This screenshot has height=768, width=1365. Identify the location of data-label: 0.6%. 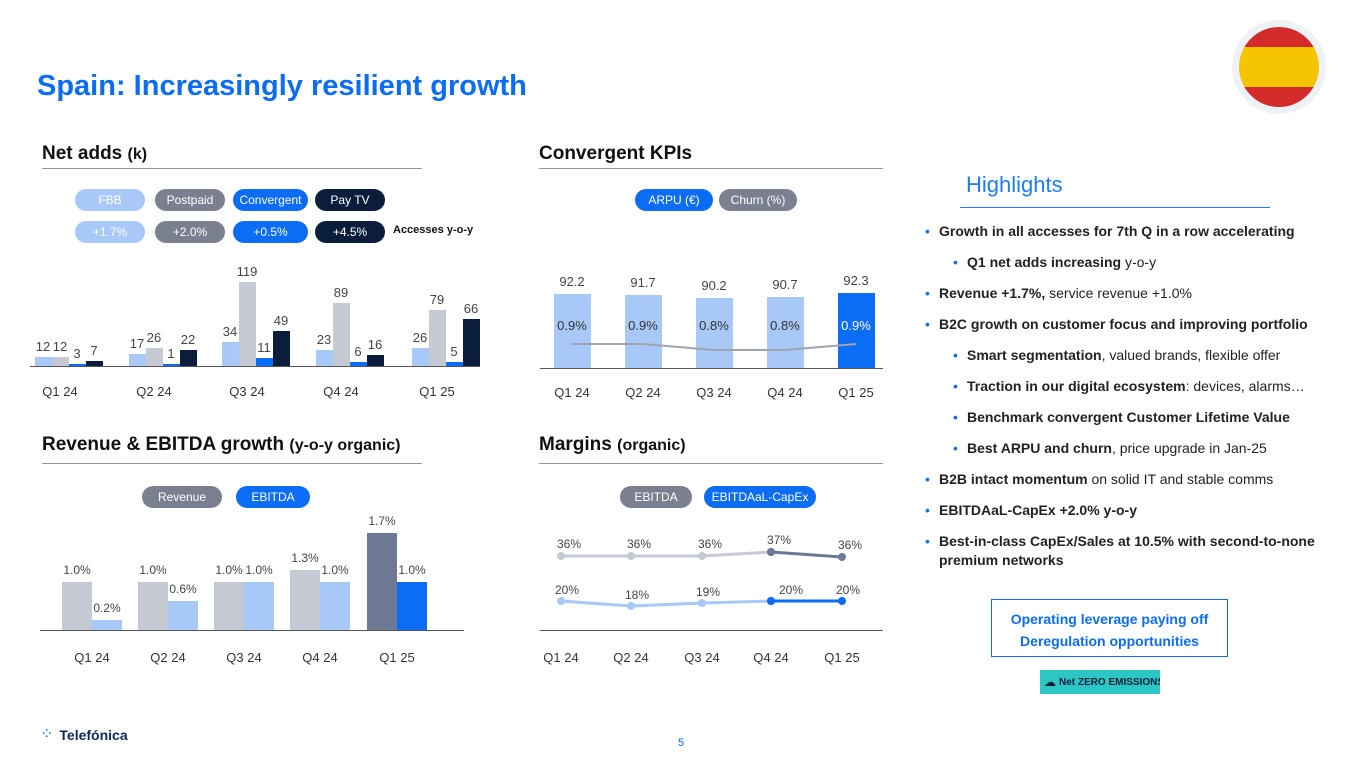
(183, 589).